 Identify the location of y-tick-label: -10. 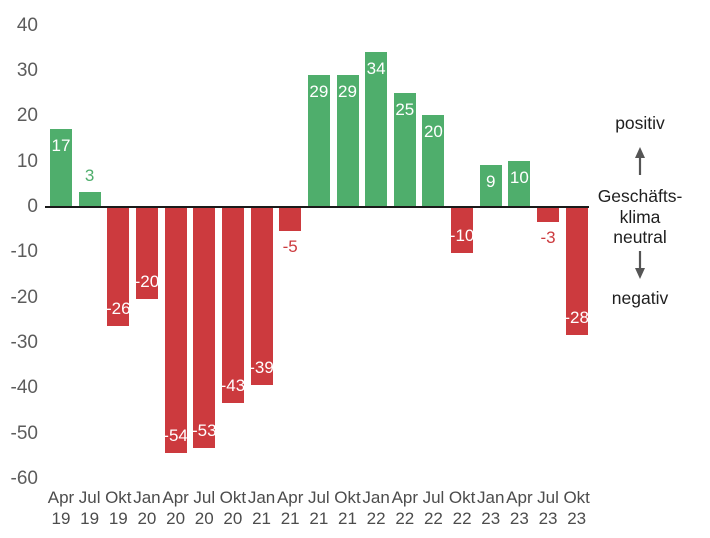
(24, 252).